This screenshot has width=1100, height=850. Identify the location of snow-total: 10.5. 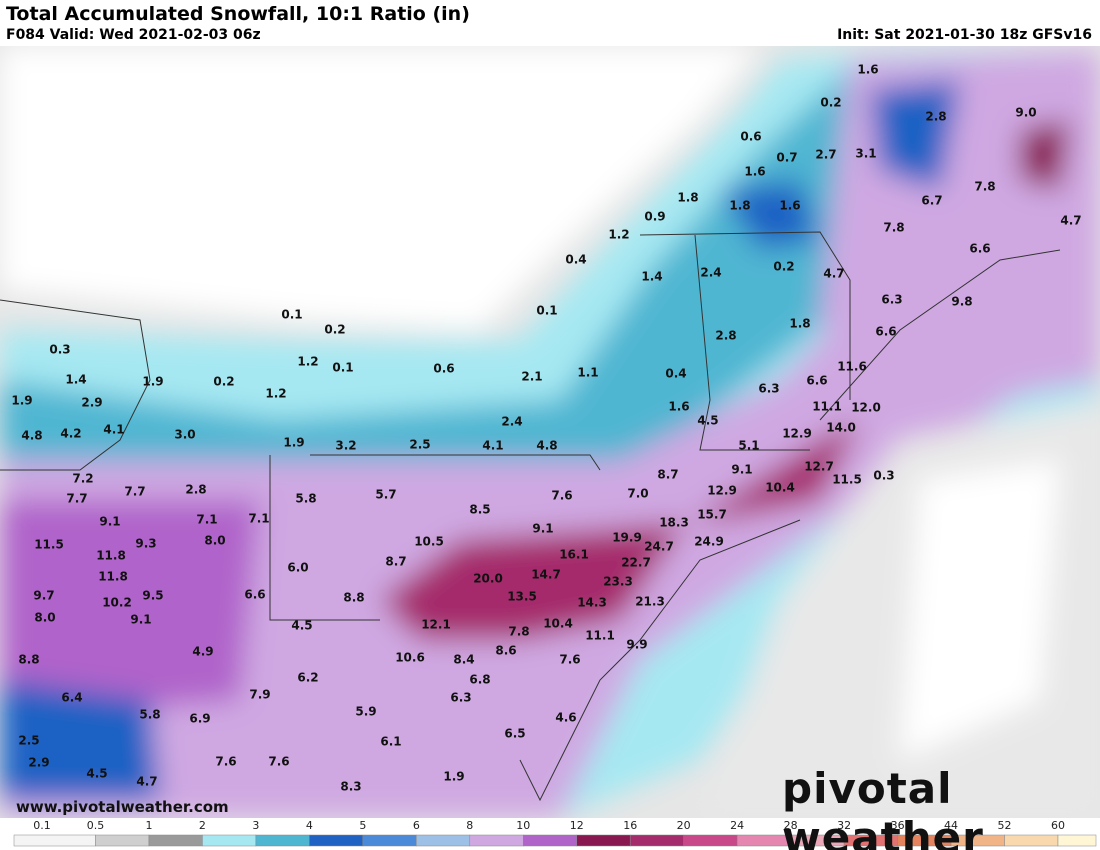
(429, 542).